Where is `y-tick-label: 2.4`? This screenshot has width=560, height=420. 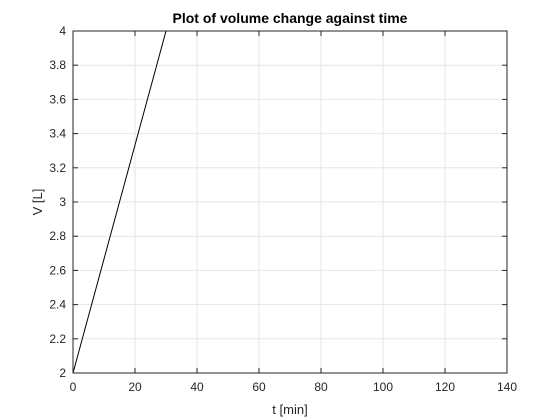 y-tick-label: 2.4 is located at coordinates (57, 305).